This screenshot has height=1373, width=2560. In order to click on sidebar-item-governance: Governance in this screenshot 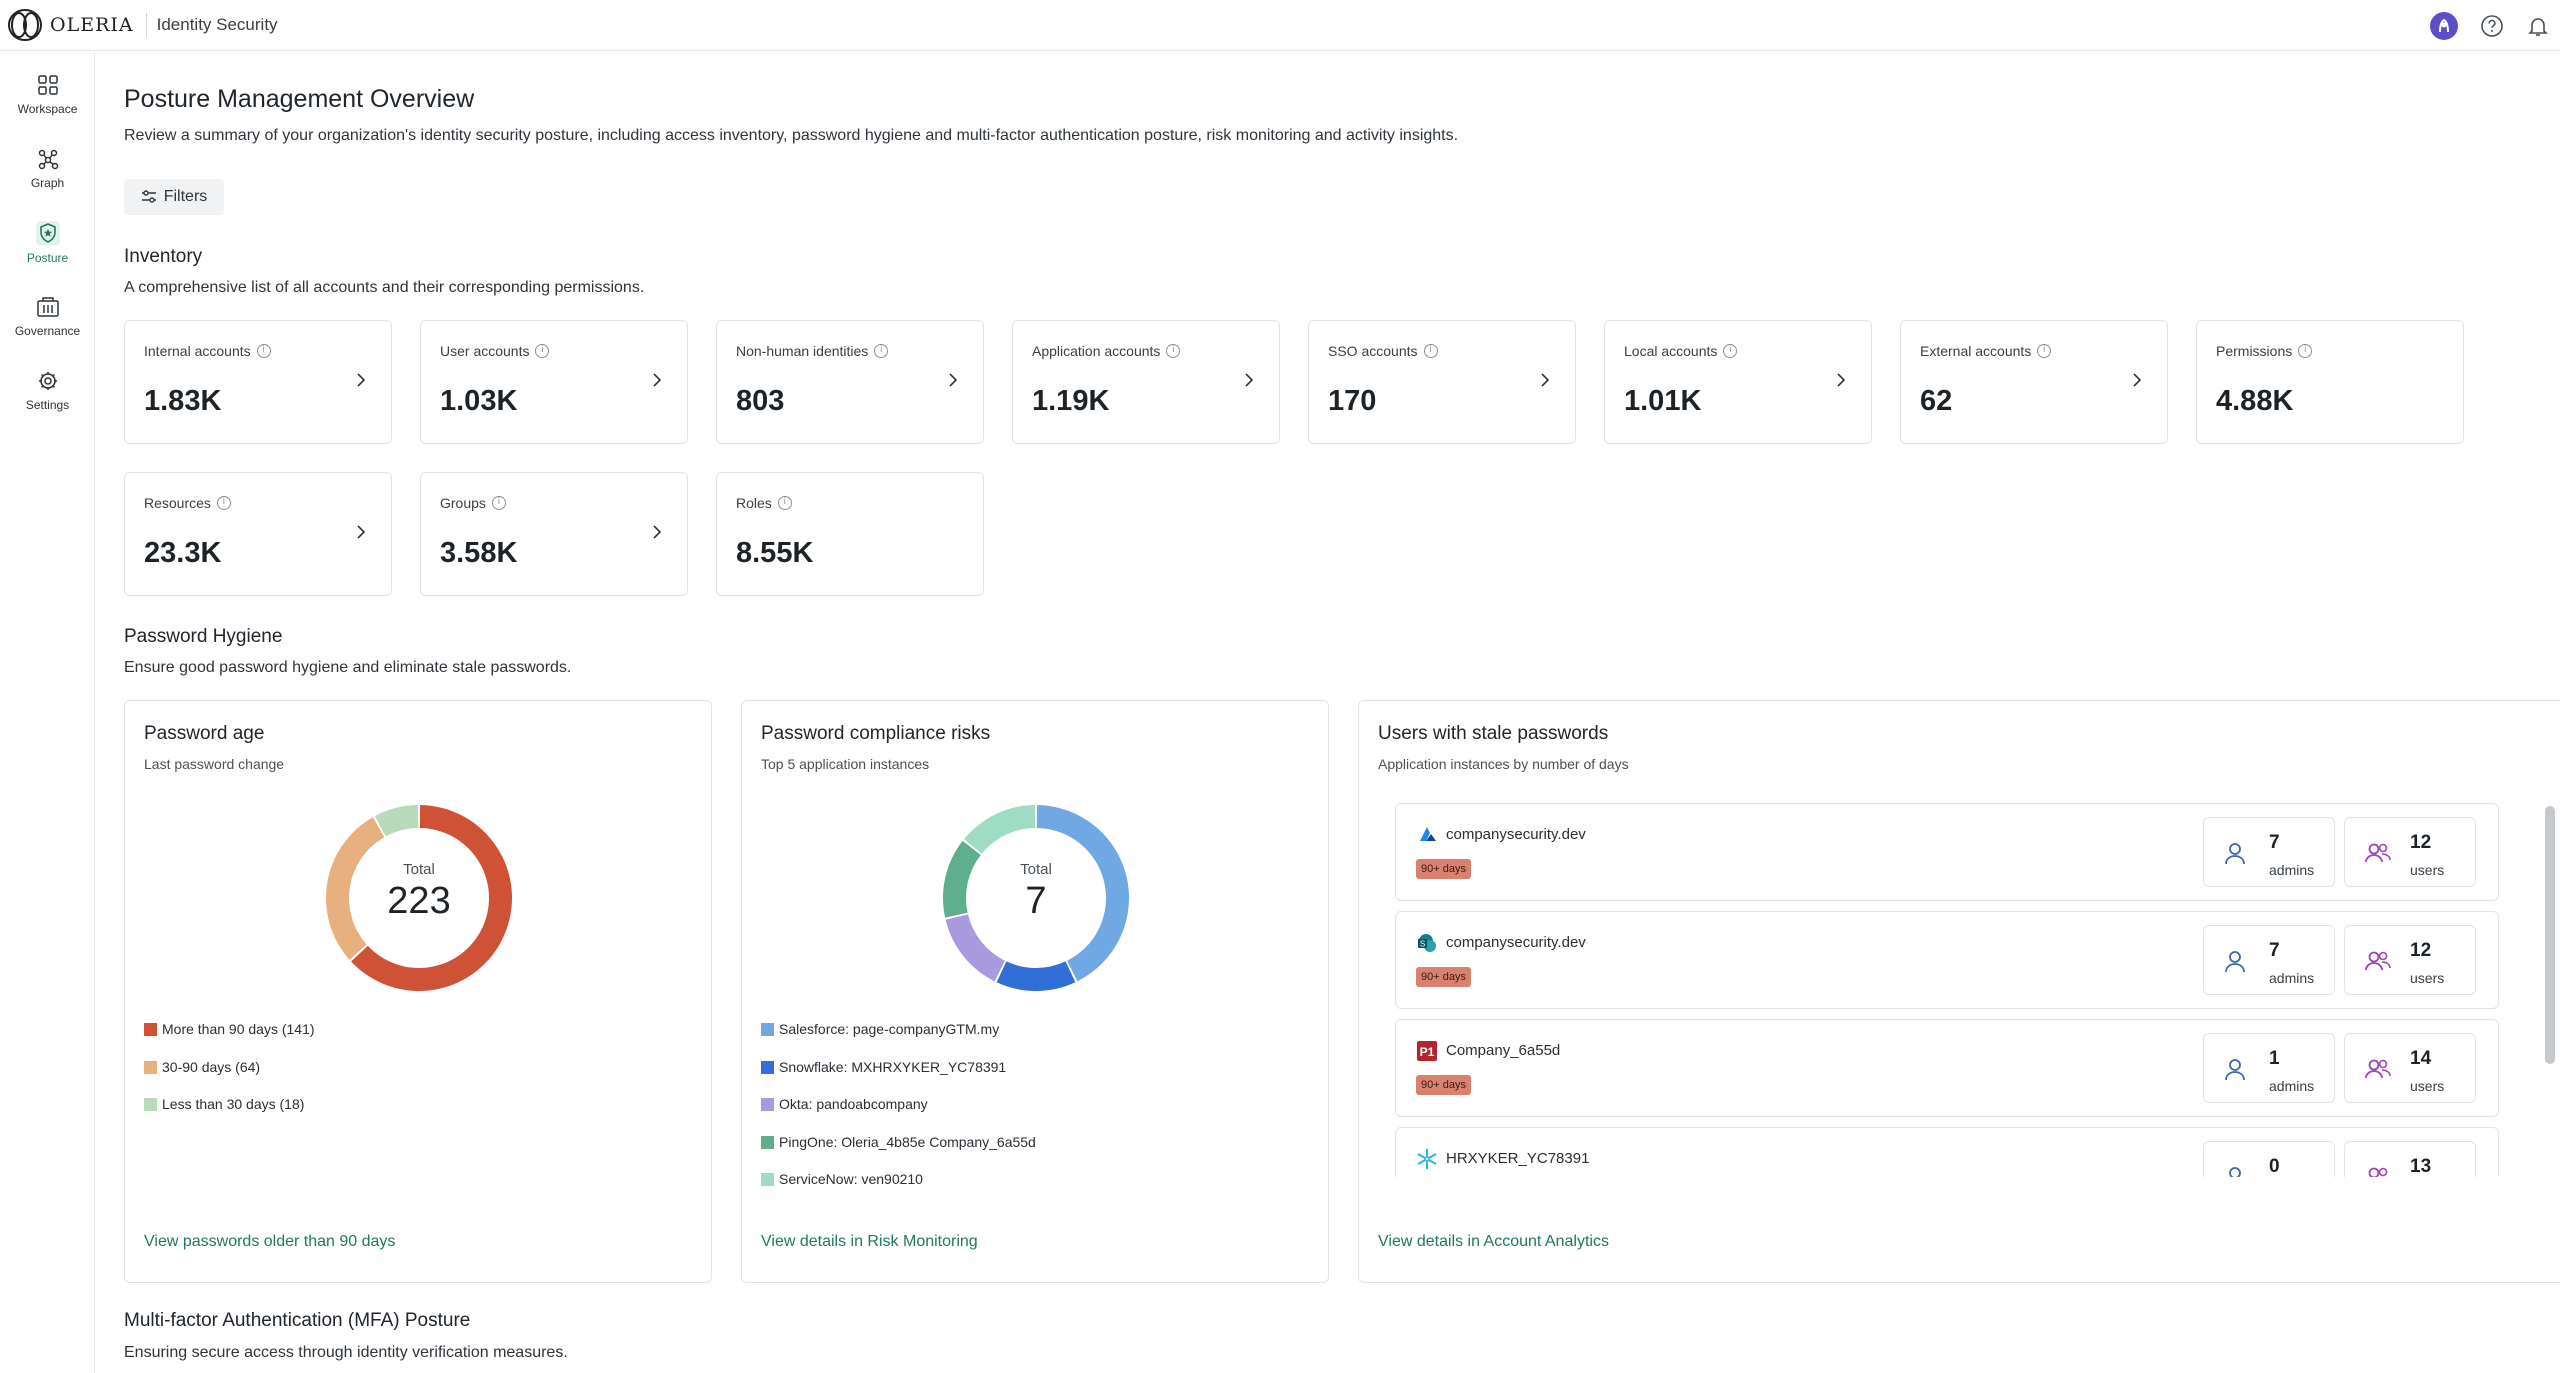, I will do `click(47, 317)`.